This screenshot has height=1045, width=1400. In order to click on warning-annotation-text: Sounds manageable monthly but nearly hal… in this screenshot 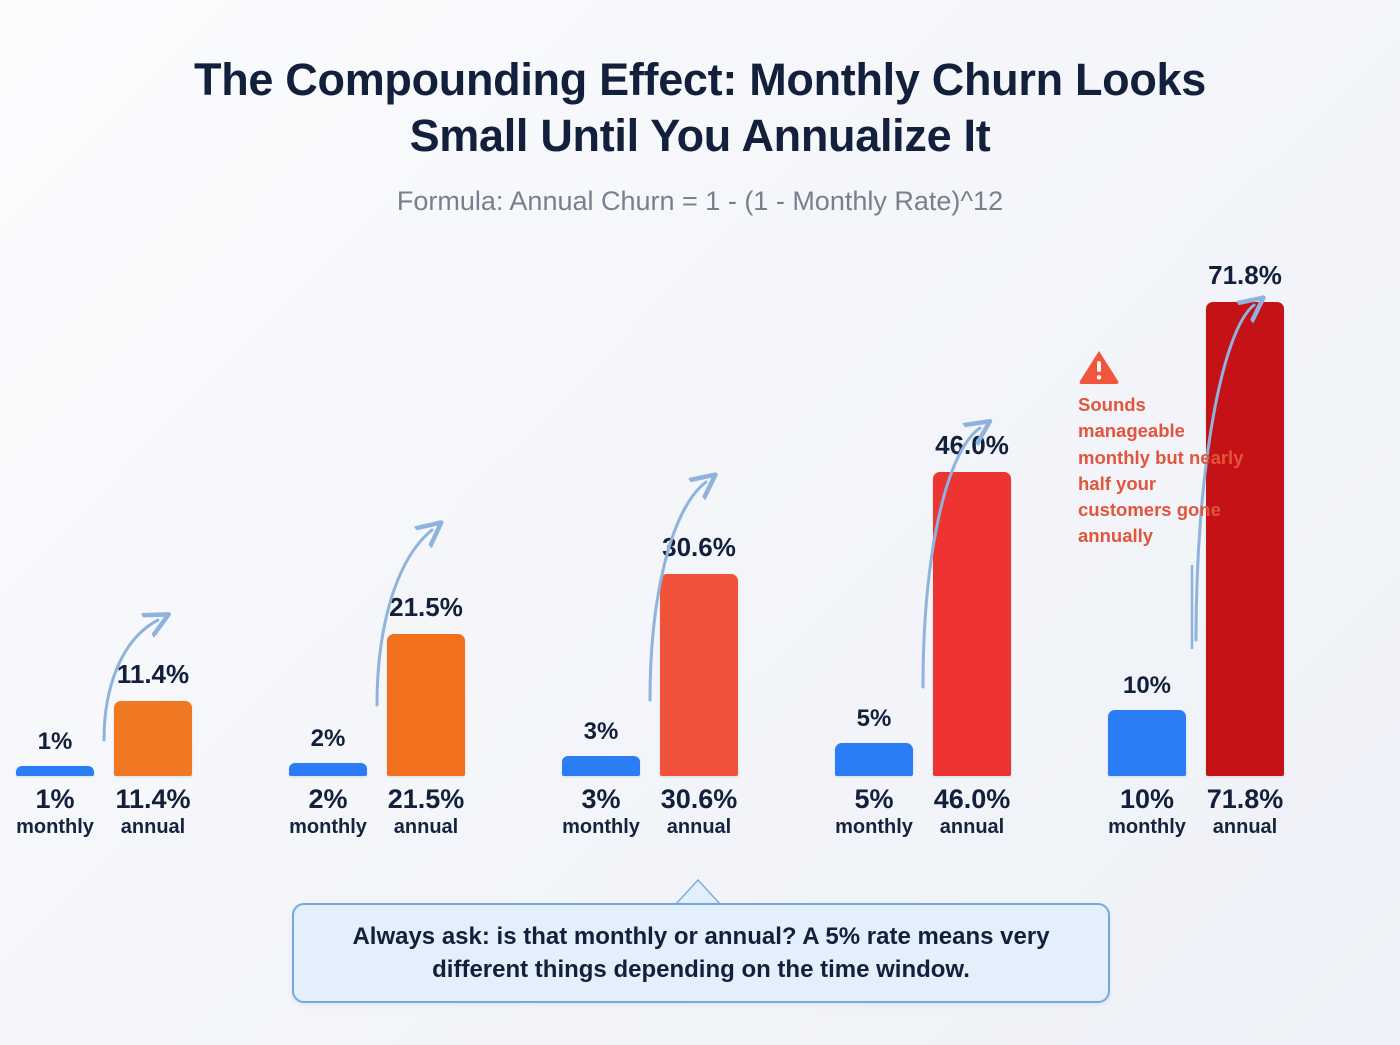, I will do `click(1161, 470)`.